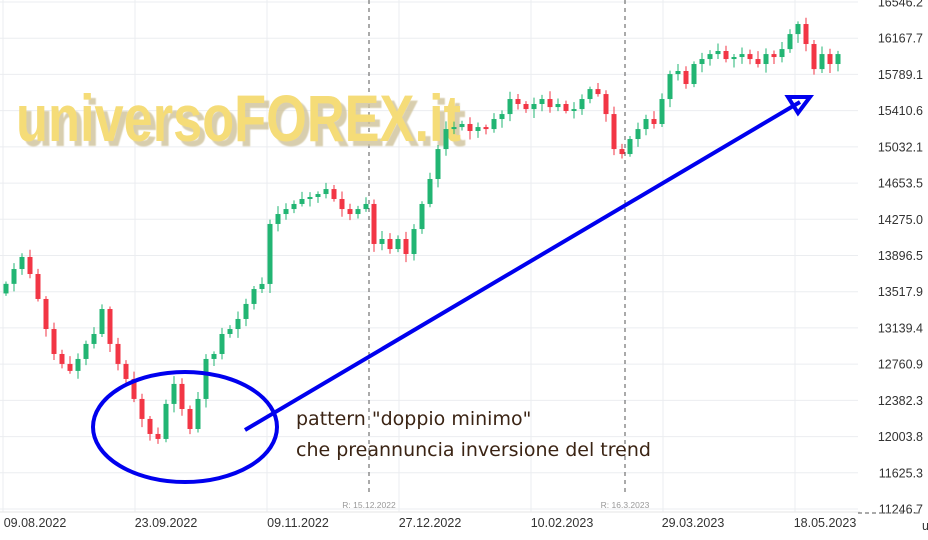 This screenshot has height=540, width=928. Describe the element at coordinates (925, 526) in the screenshot. I see `x-tick-label-cut: u` at that location.